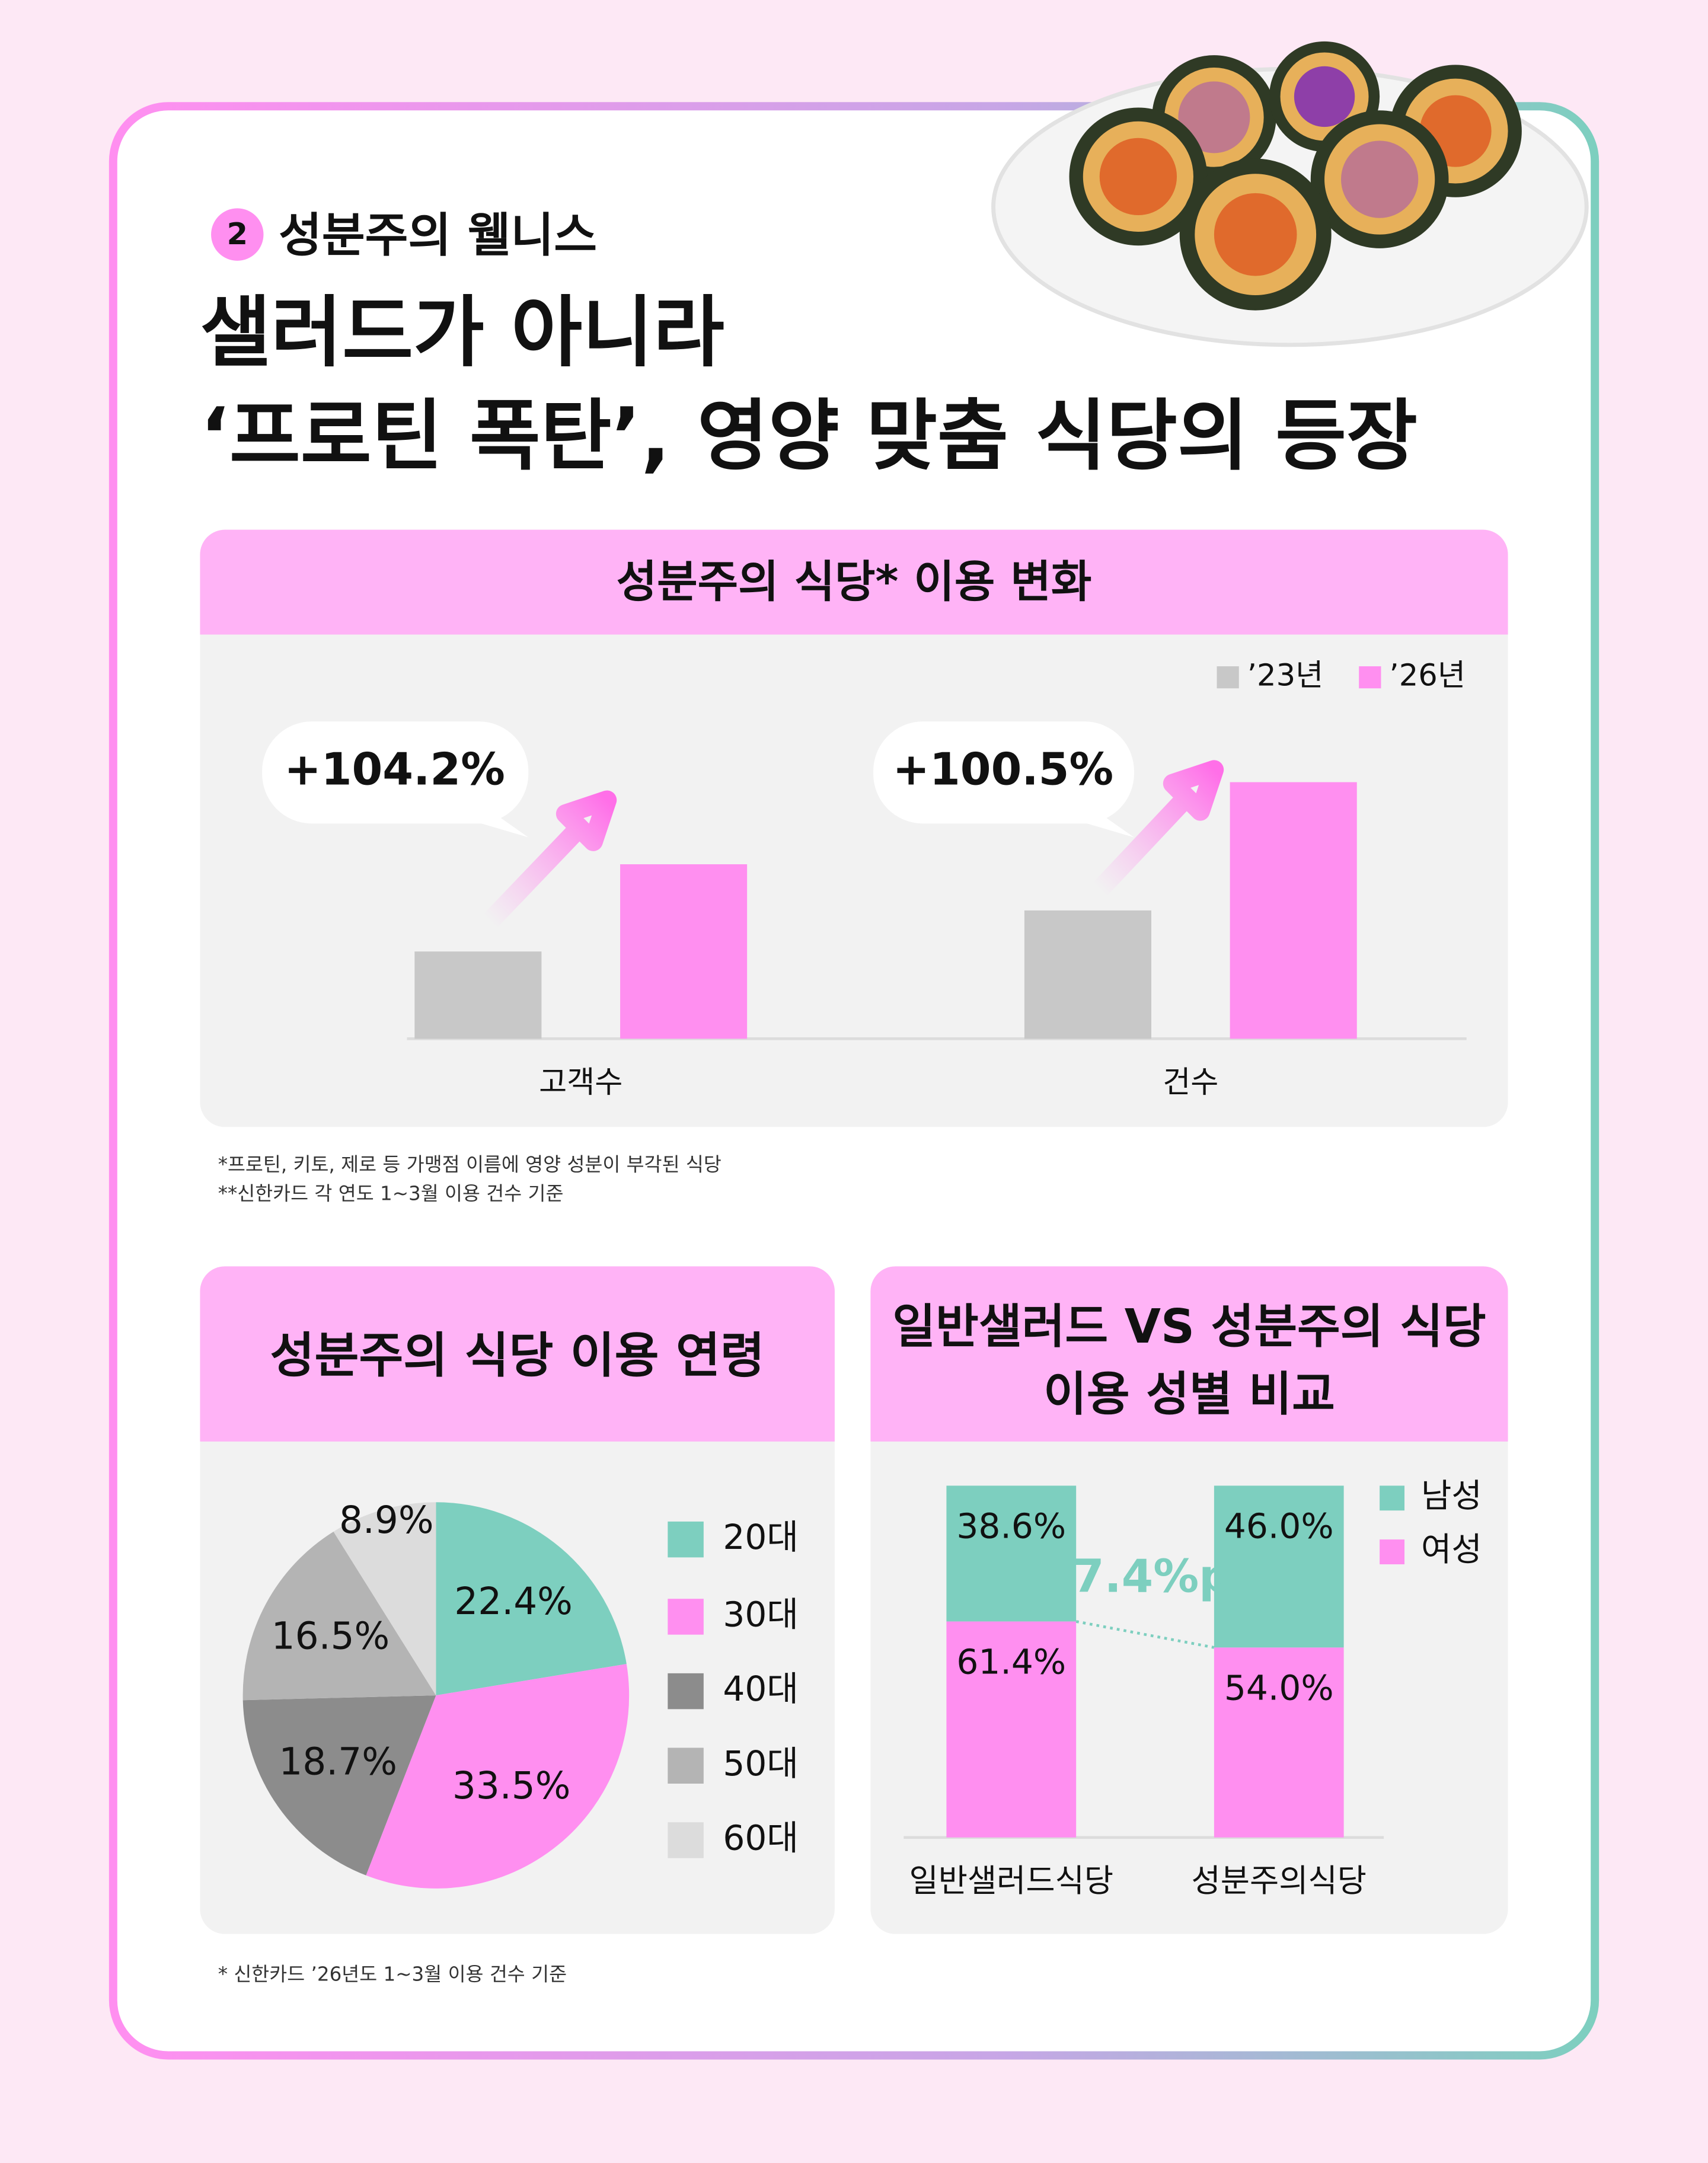 The width and height of the screenshot is (1708, 2163). What do you see at coordinates (513, 1601) in the screenshot?
I see `slice-label: 22.4%` at bounding box center [513, 1601].